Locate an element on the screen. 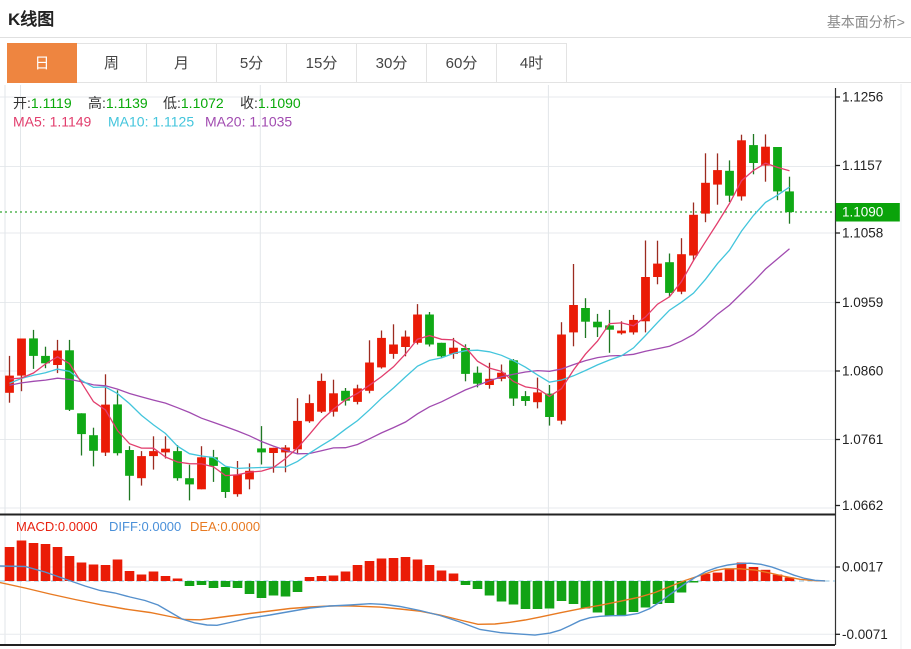 The image size is (911, 649). svg-text: -0.0071 is located at coordinates (865, 634).